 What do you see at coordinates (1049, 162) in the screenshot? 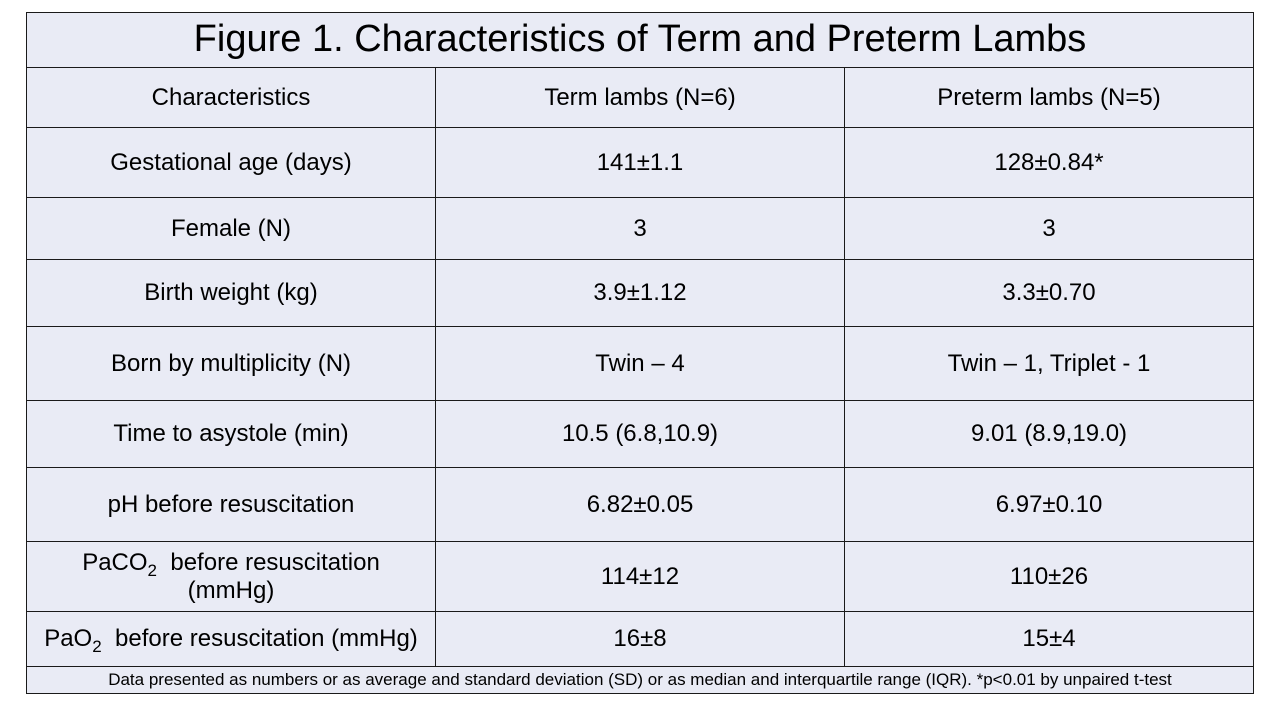
I see `preterm-value: 128±0.84*` at bounding box center [1049, 162].